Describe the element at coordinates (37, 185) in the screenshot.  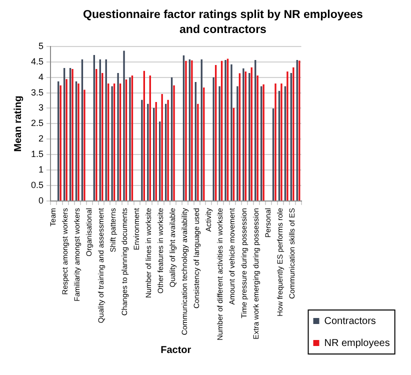
I see `y-tick-label: 0.5` at that location.